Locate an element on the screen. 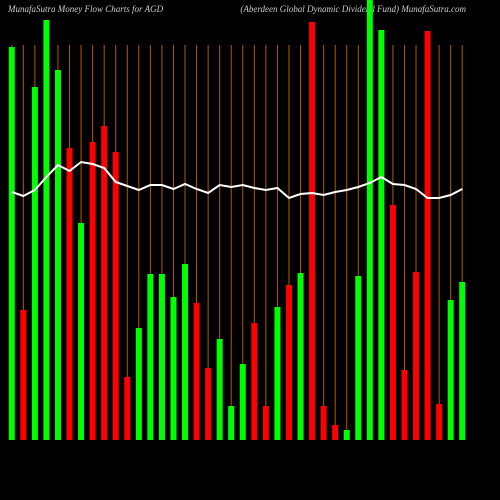  chart-title: MunafaSutra Money Flow Charts for AGD is located at coordinates (85, 9).